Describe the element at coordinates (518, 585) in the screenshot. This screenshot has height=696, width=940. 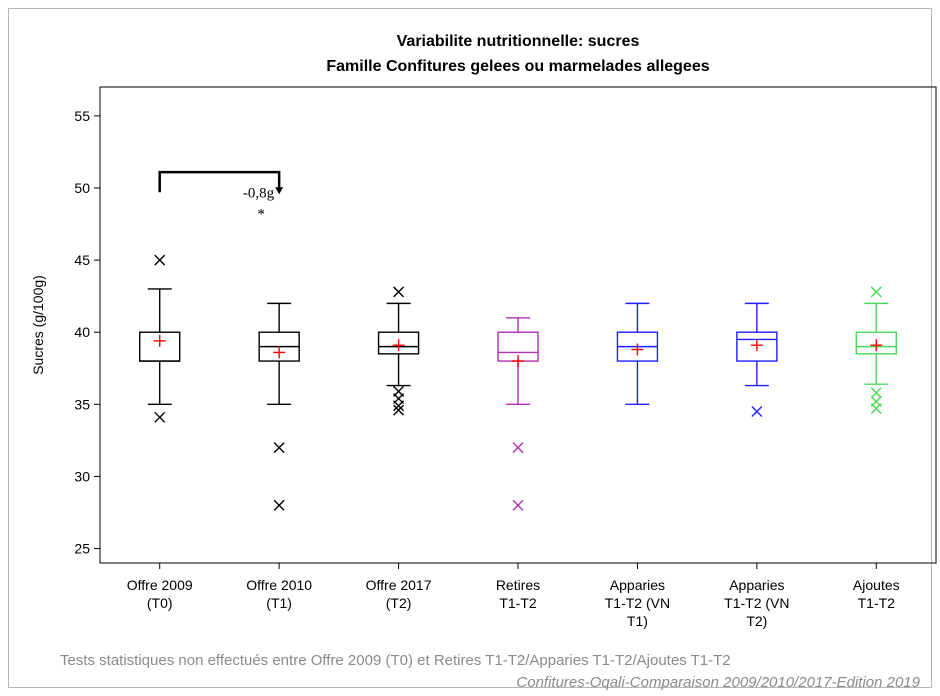
I see `x-tick-label: Retires` at that location.